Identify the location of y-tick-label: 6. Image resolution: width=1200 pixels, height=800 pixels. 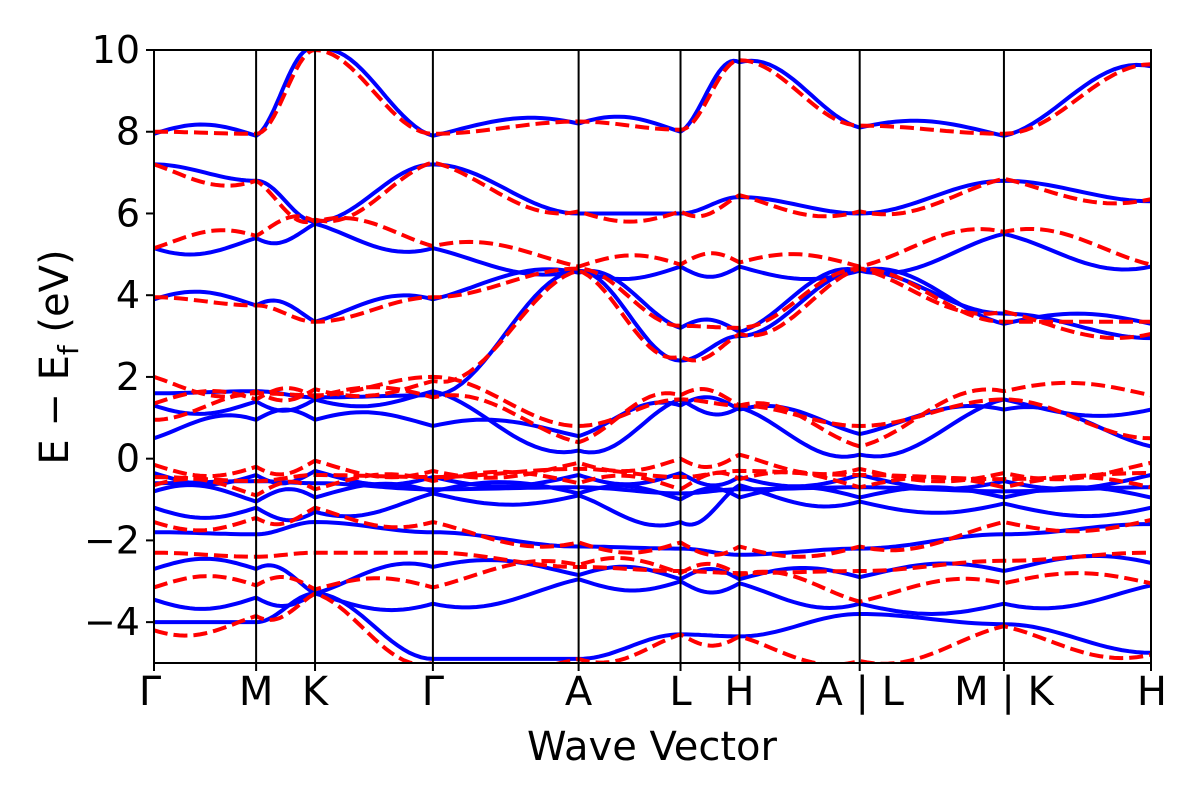
(128, 213).